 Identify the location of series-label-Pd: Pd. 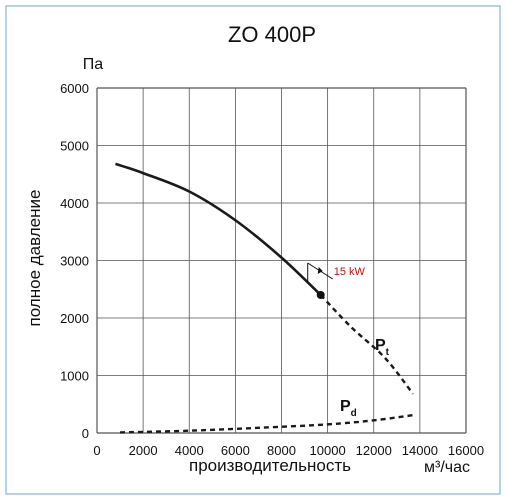
(348, 408).